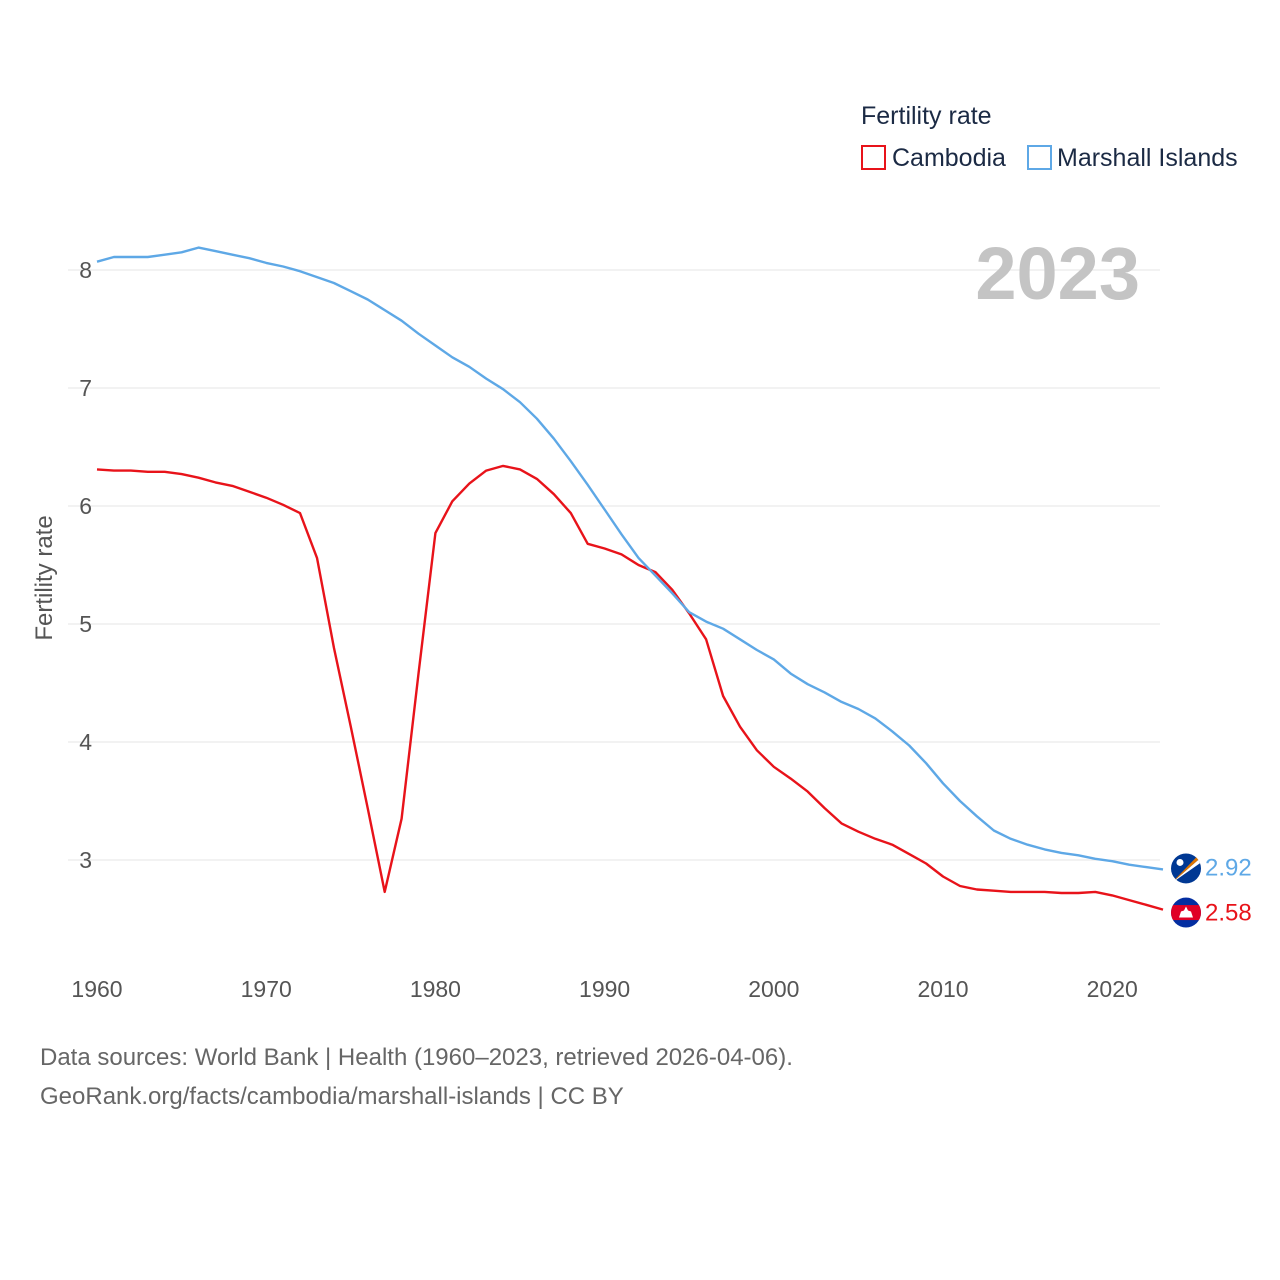 This screenshot has width=1280, height=1280. Describe the element at coordinates (435, 989) in the screenshot. I see `x-tick-1980: 1980` at that location.